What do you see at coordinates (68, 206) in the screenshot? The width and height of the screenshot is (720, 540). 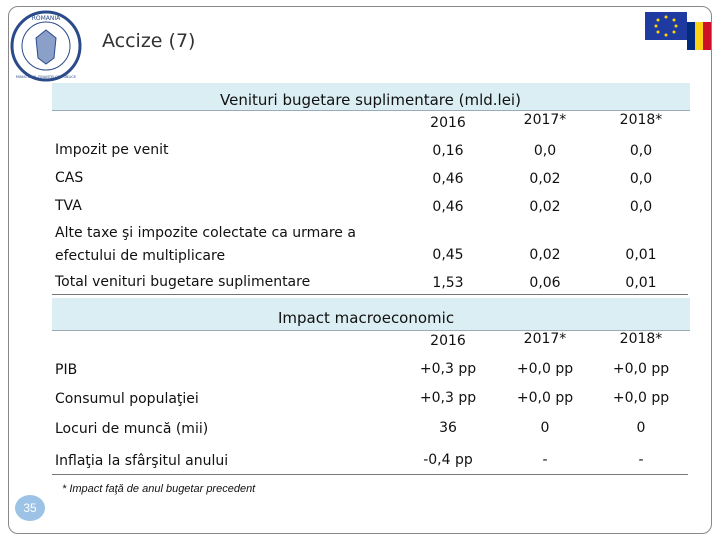 I see `row-label: TVA` at bounding box center [68, 206].